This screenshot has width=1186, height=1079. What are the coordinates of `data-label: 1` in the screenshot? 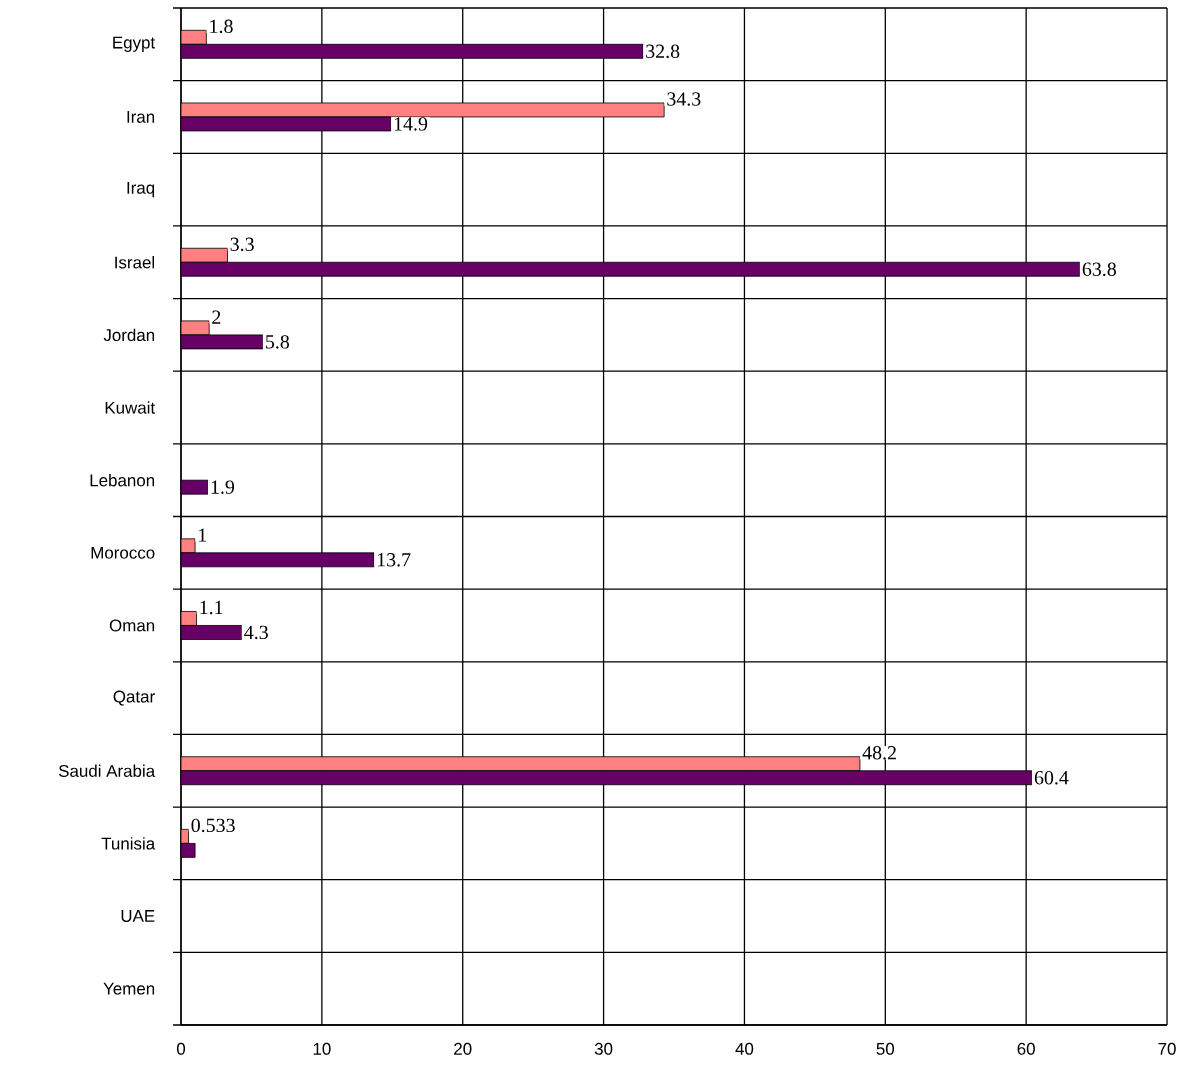 It's located at (203, 535).